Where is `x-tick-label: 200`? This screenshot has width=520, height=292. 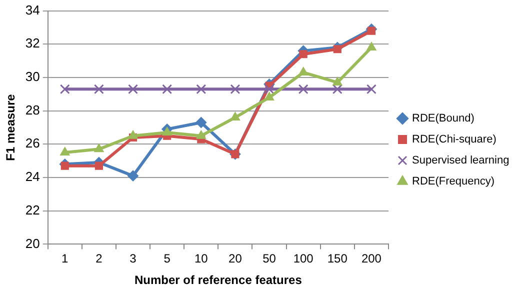
x-tick-label: 200 is located at coordinates (371, 259).